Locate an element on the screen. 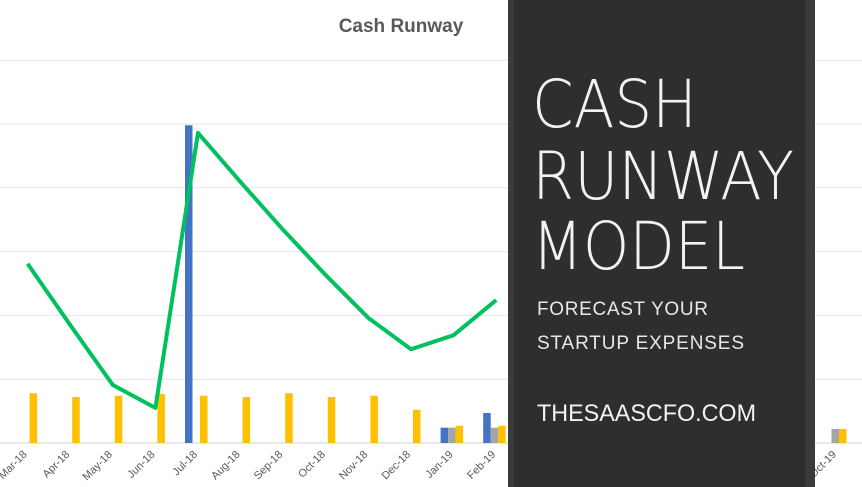 The image size is (862, 487). card-title: RUNWAY is located at coordinates (663, 176).